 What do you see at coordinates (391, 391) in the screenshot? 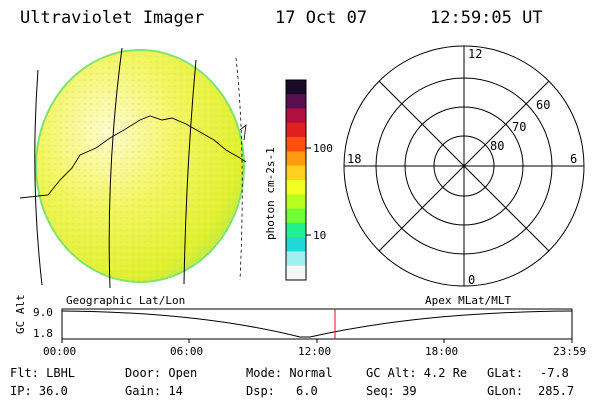
I see `seq-status: Seq: 39` at bounding box center [391, 391].